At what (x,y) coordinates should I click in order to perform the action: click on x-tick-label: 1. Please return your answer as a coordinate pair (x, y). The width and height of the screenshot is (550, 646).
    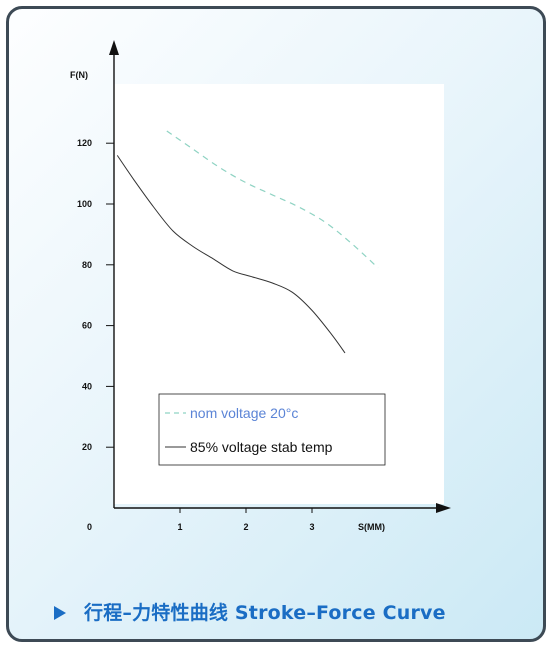
    Looking at the image, I should click on (179, 527).